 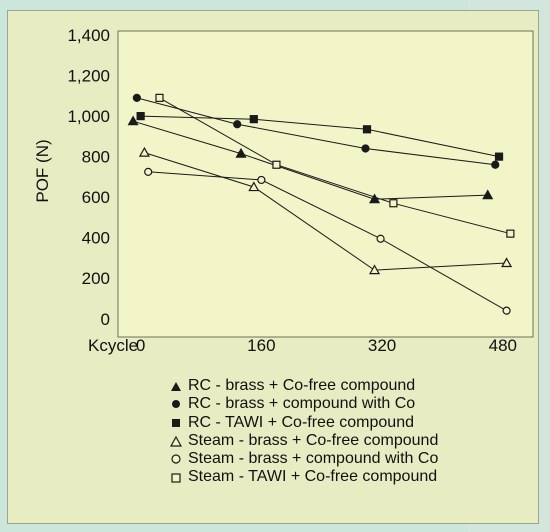 I want to click on legend-marker-filled-circle, so click(x=176, y=404).